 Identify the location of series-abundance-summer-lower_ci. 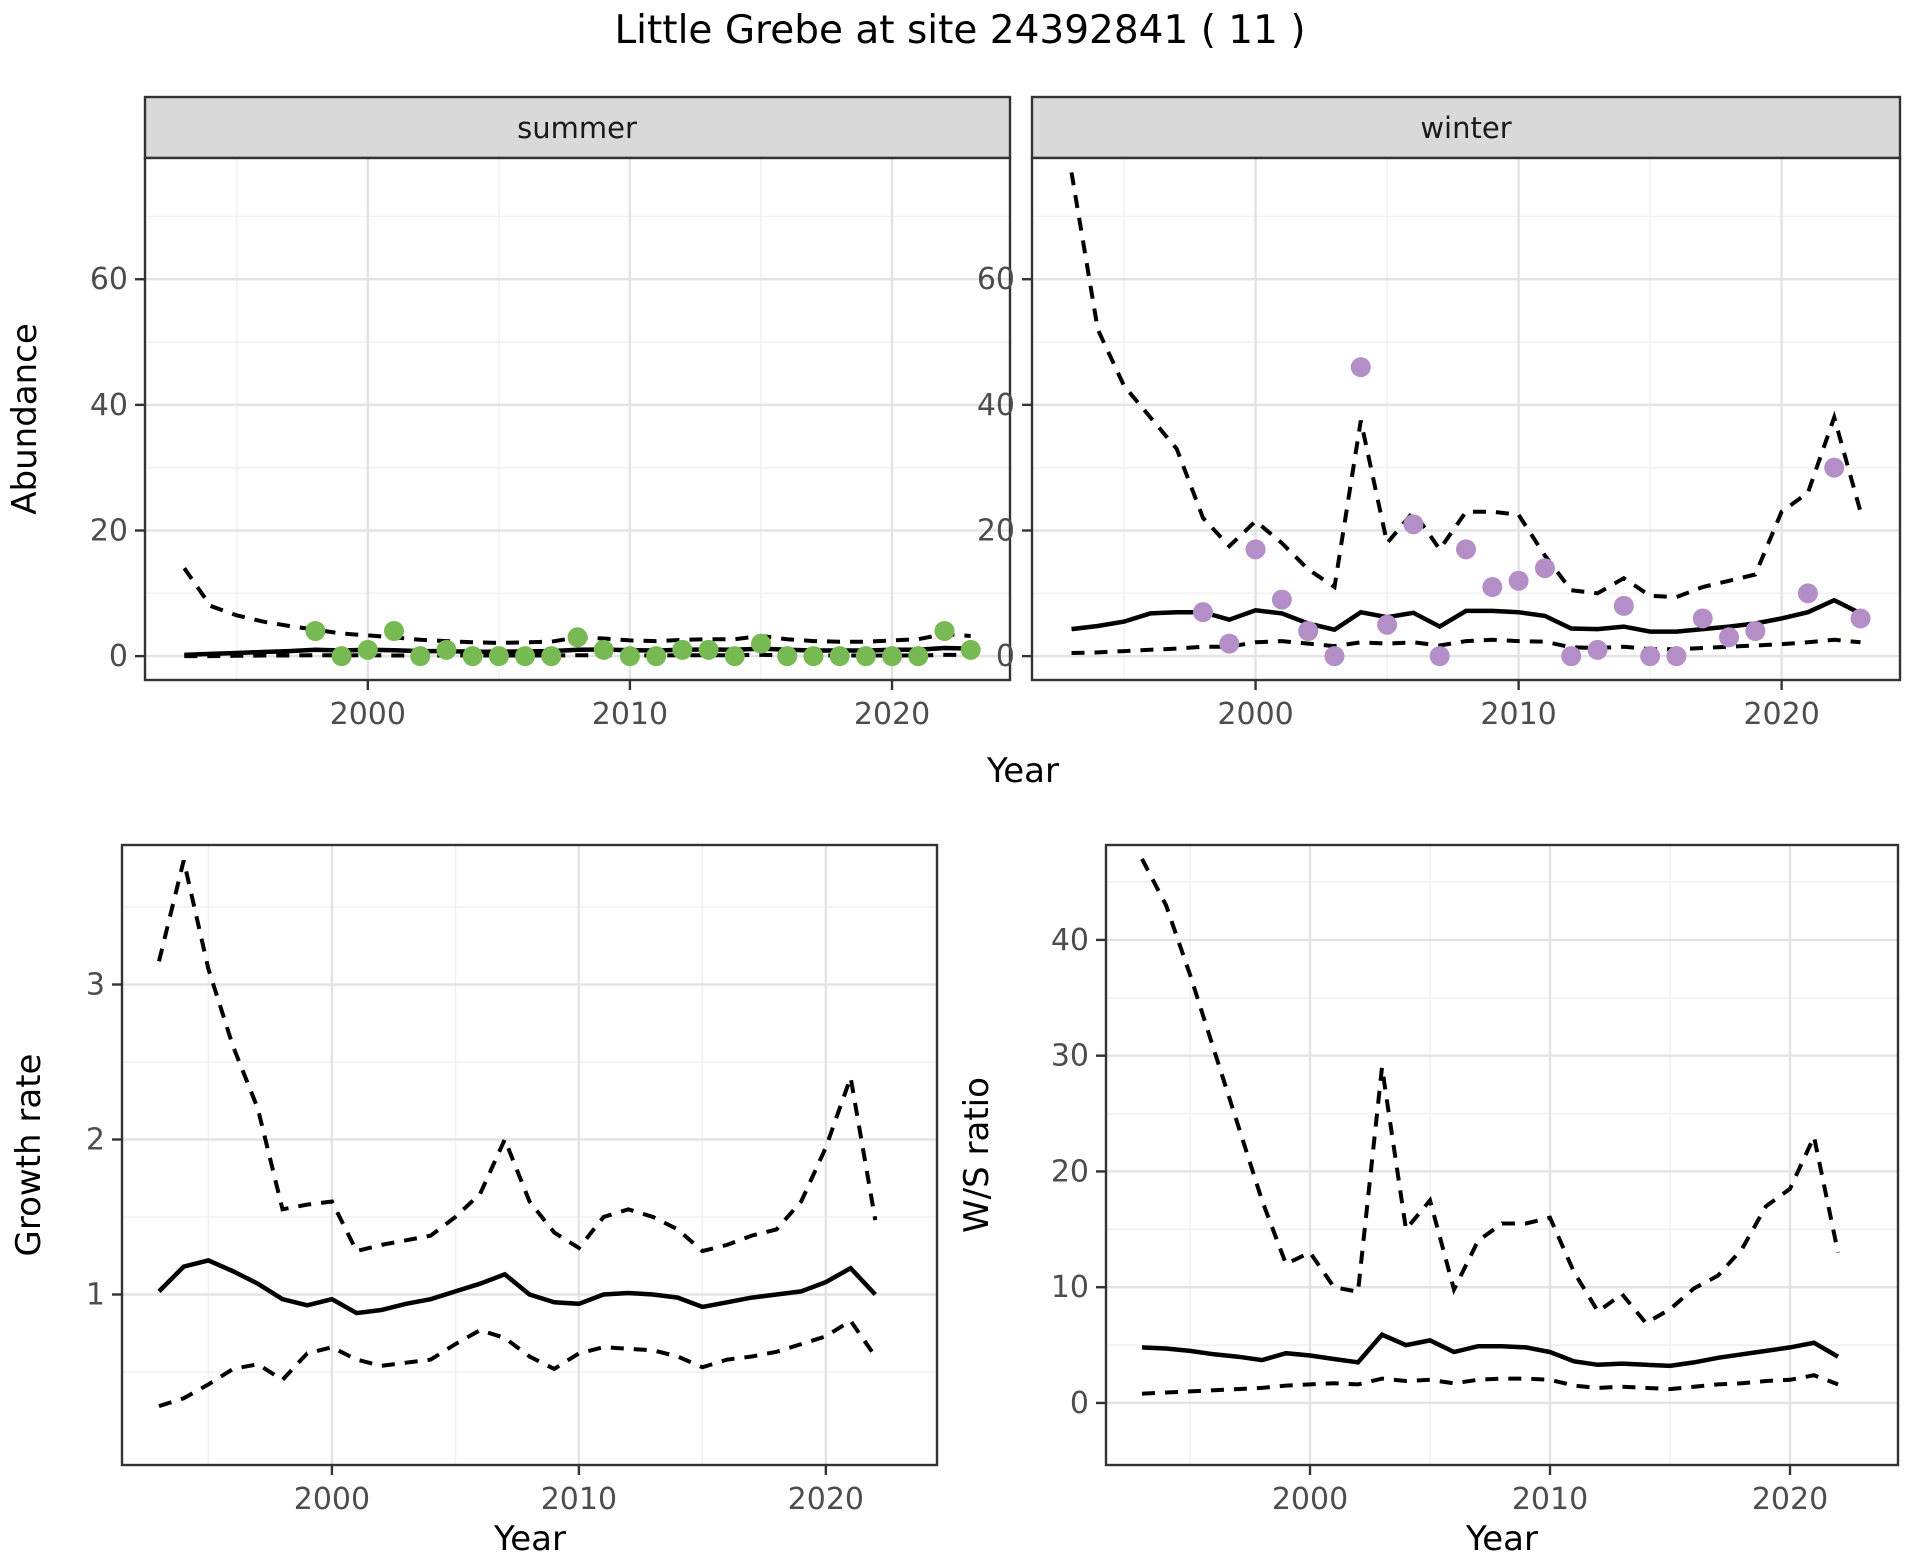
(577, 655).